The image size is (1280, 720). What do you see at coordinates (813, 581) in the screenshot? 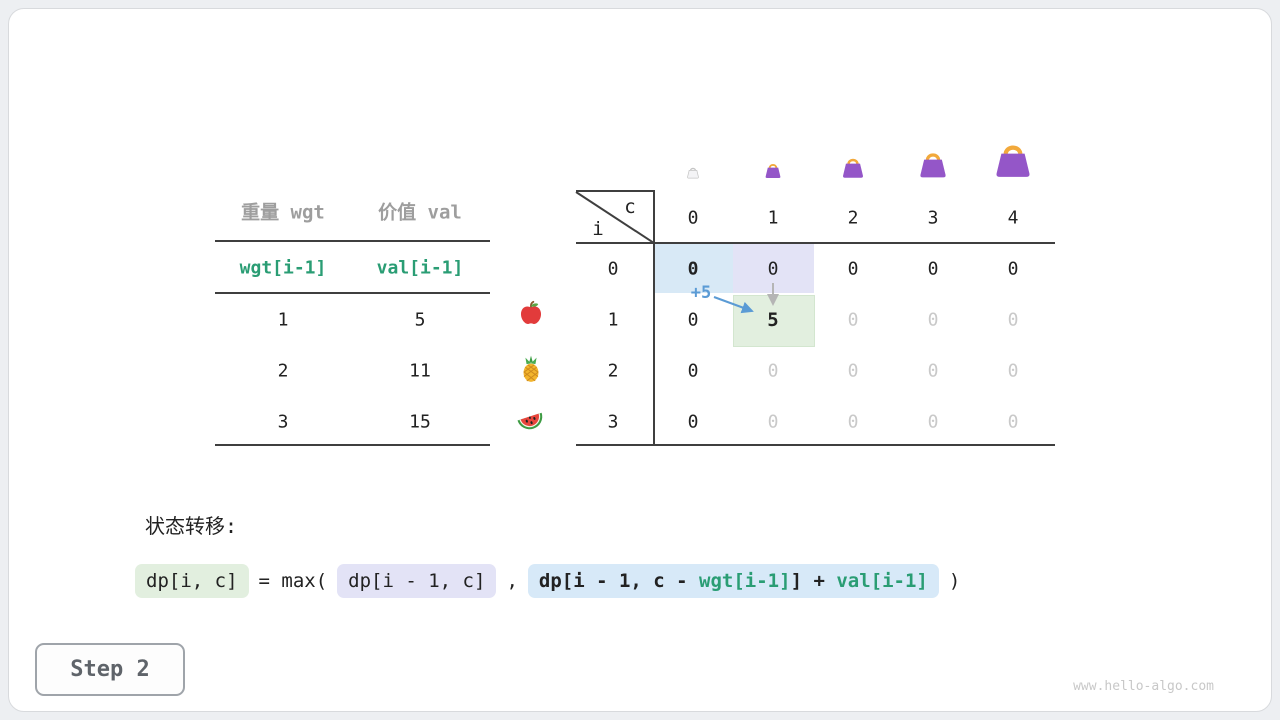
I see `formula-arg2-mid: ] +` at bounding box center [813, 581].